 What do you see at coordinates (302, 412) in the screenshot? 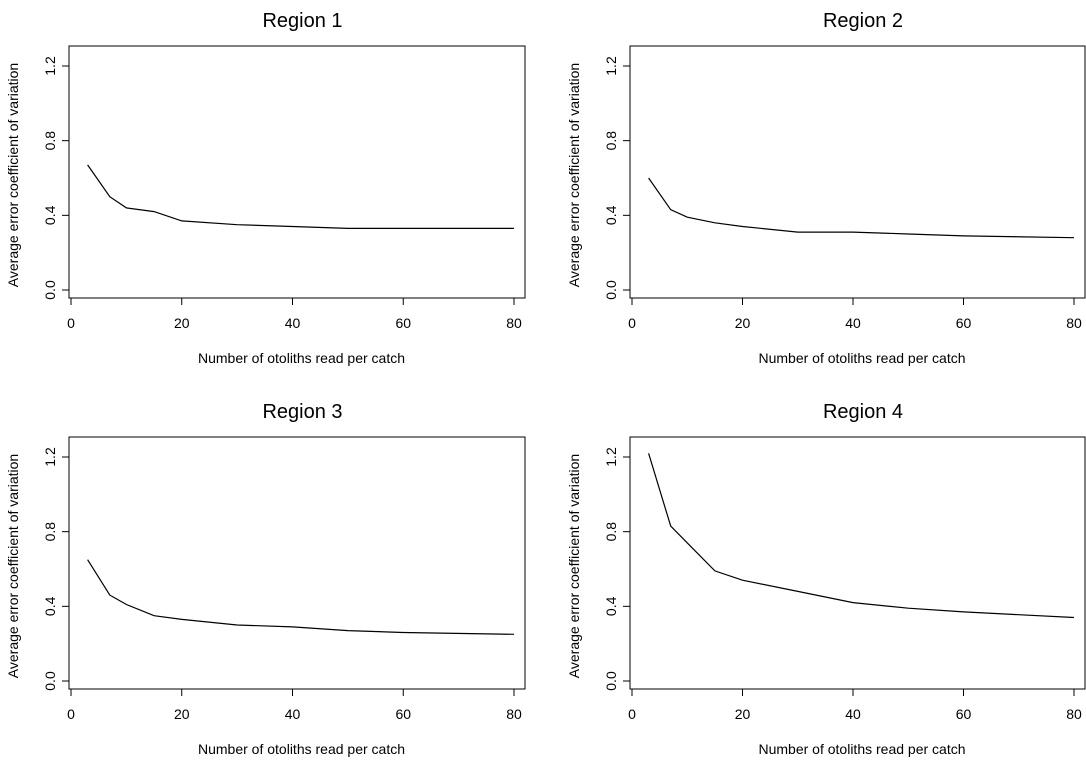
I see `chart-title: Region 3` at bounding box center [302, 412].